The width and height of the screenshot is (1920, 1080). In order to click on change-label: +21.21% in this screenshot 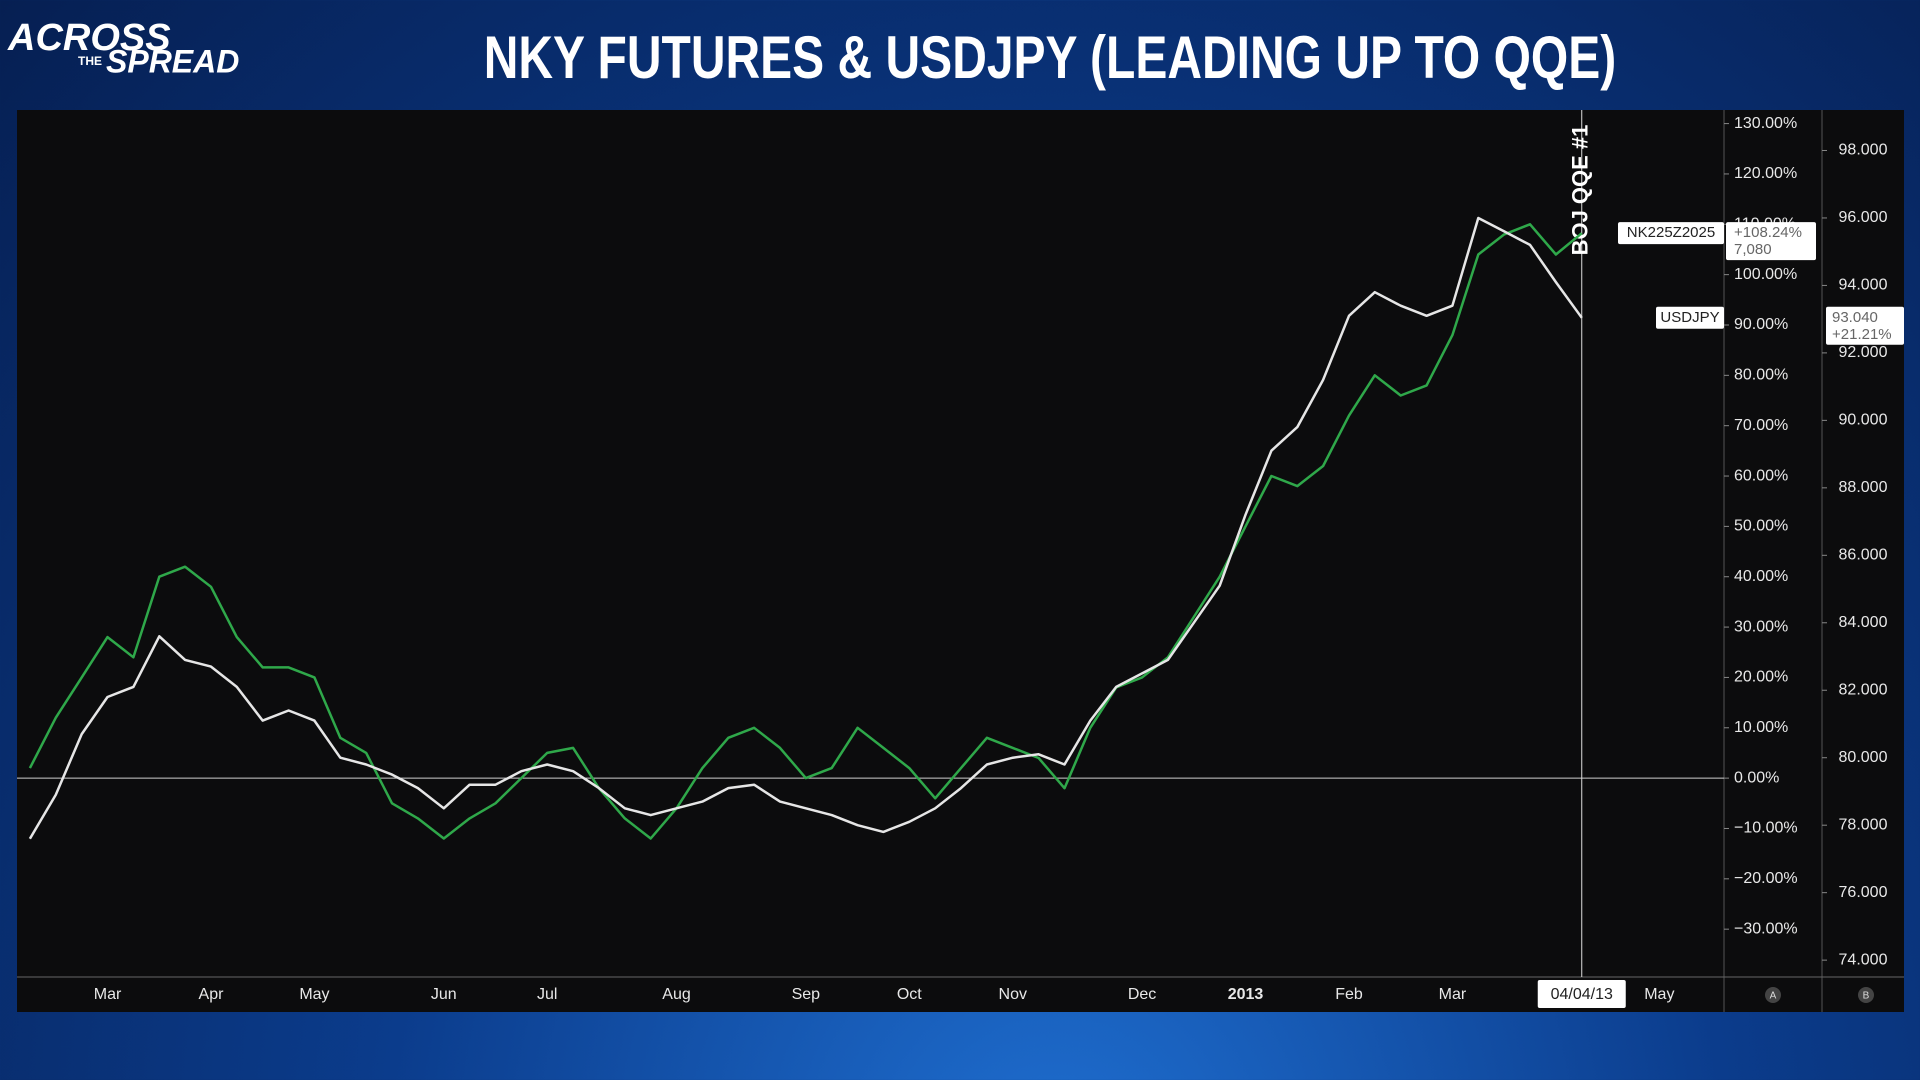, I will do `click(1862, 334)`.